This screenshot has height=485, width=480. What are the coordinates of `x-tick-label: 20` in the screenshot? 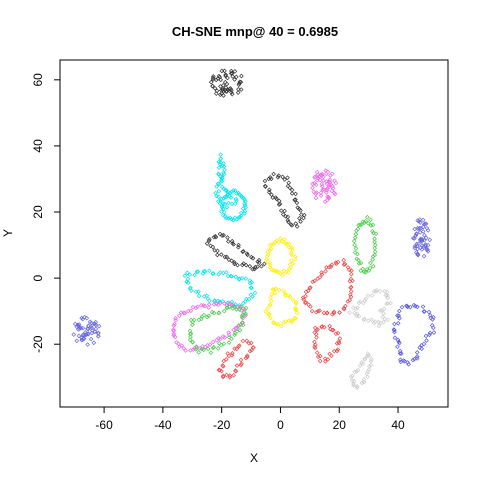 It's located at (340, 425).